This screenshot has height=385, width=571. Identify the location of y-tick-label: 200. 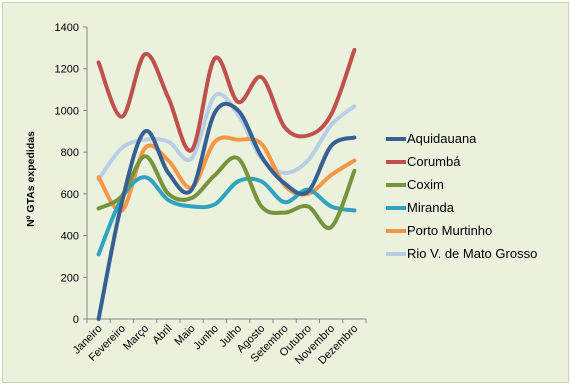
(70, 278).